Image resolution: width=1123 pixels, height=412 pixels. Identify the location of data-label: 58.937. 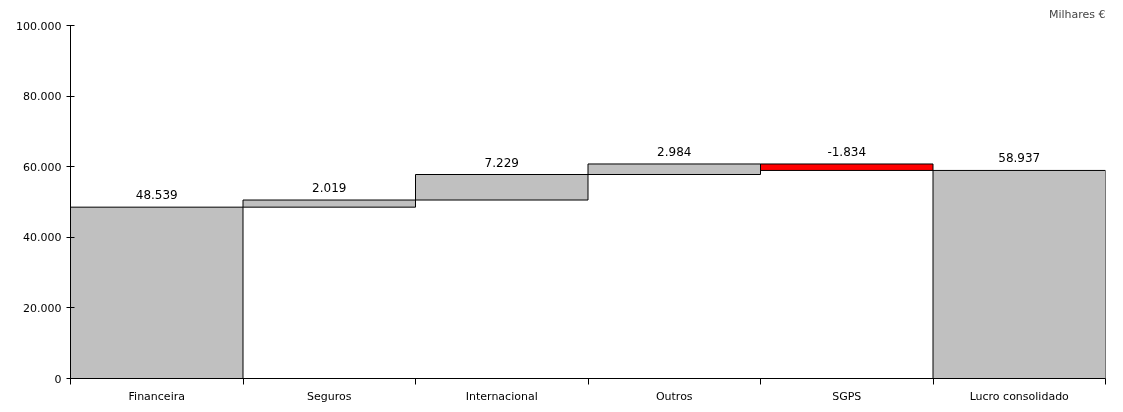
(1019, 158).